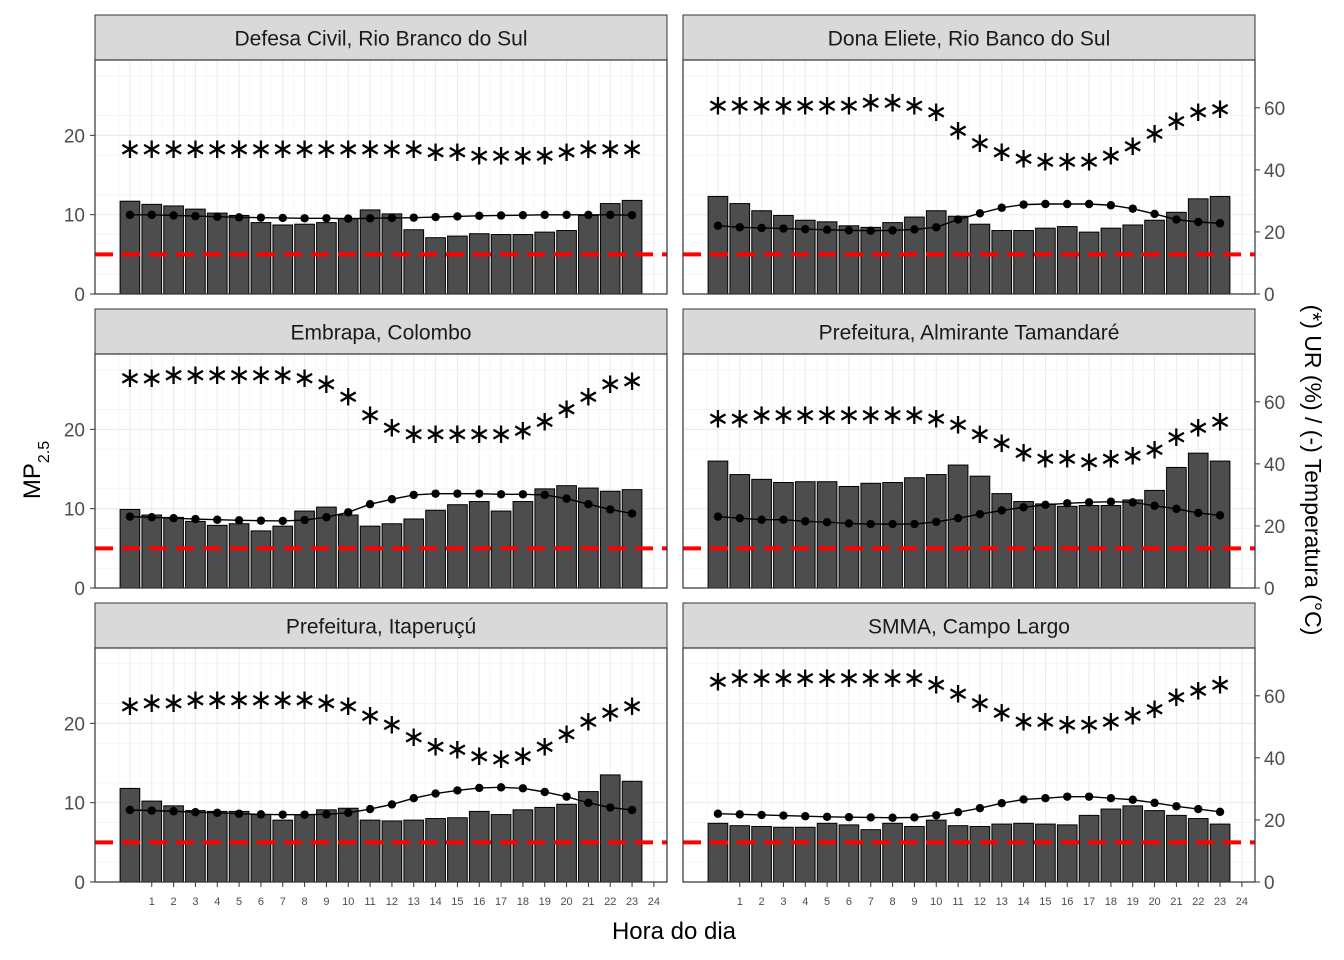  What do you see at coordinates (740, 902) in the screenshot?
I see `x-tick-label: 1` at bounding box center [740, 902].